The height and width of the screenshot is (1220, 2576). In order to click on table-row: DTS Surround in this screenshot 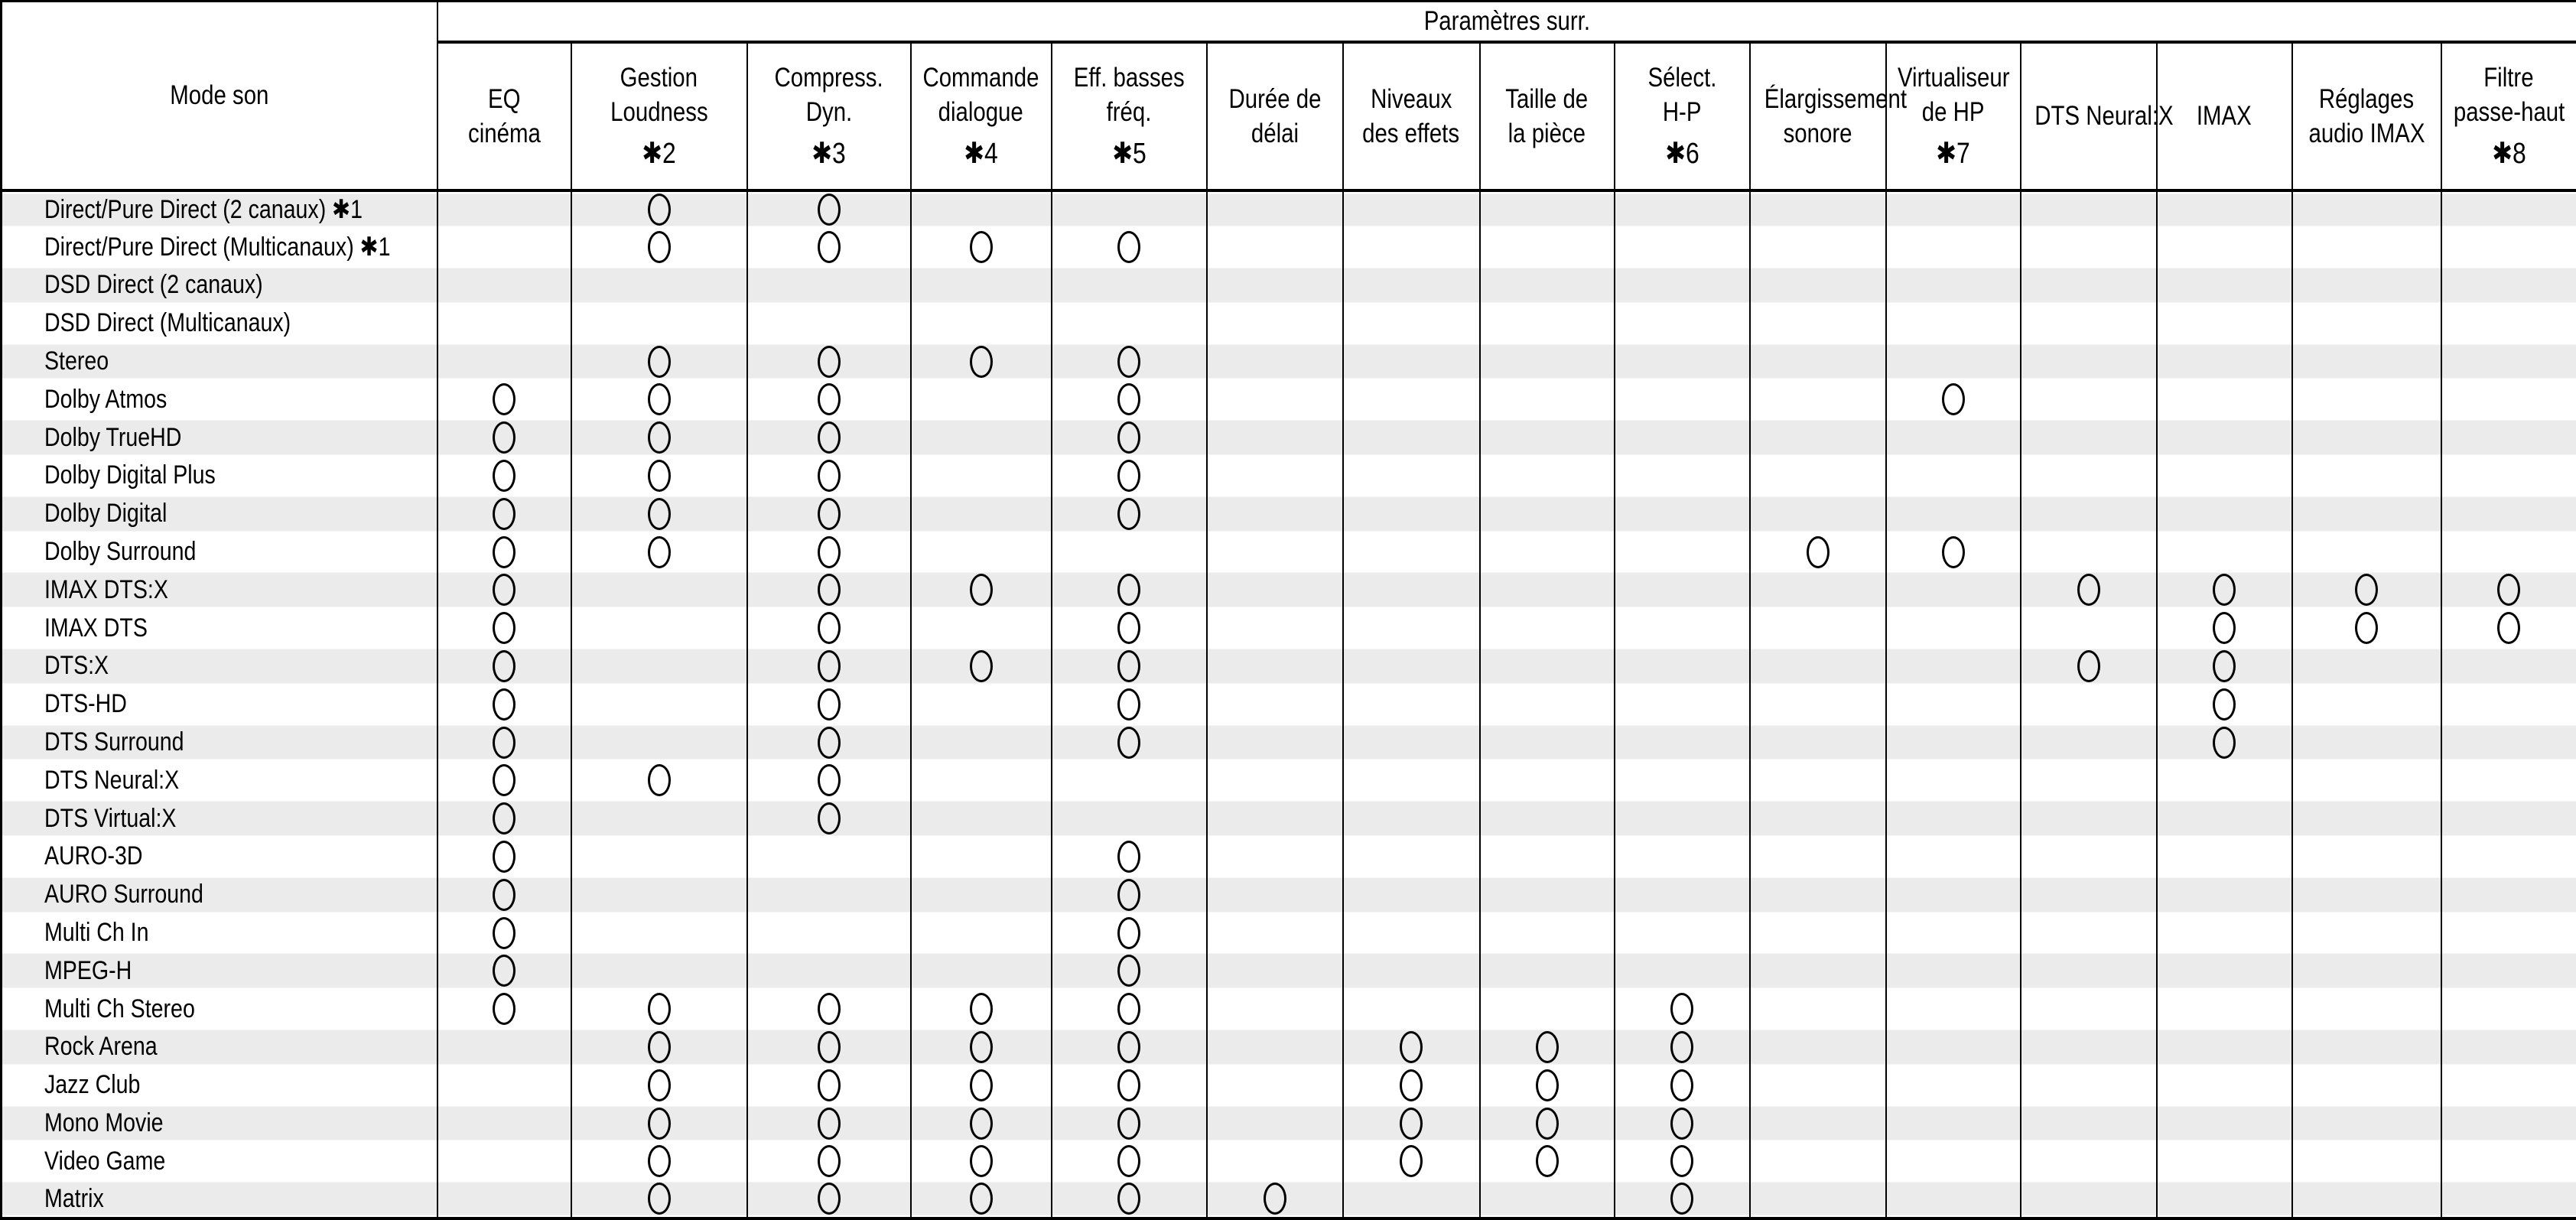, I will do `click(1289, 743)`.